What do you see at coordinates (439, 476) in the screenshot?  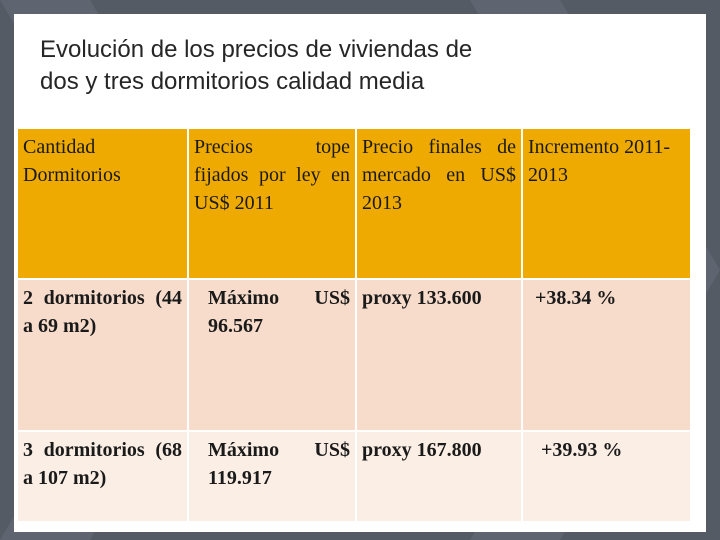 I see `table-cell: proxy 167.800` at bounding box center [439, 476].